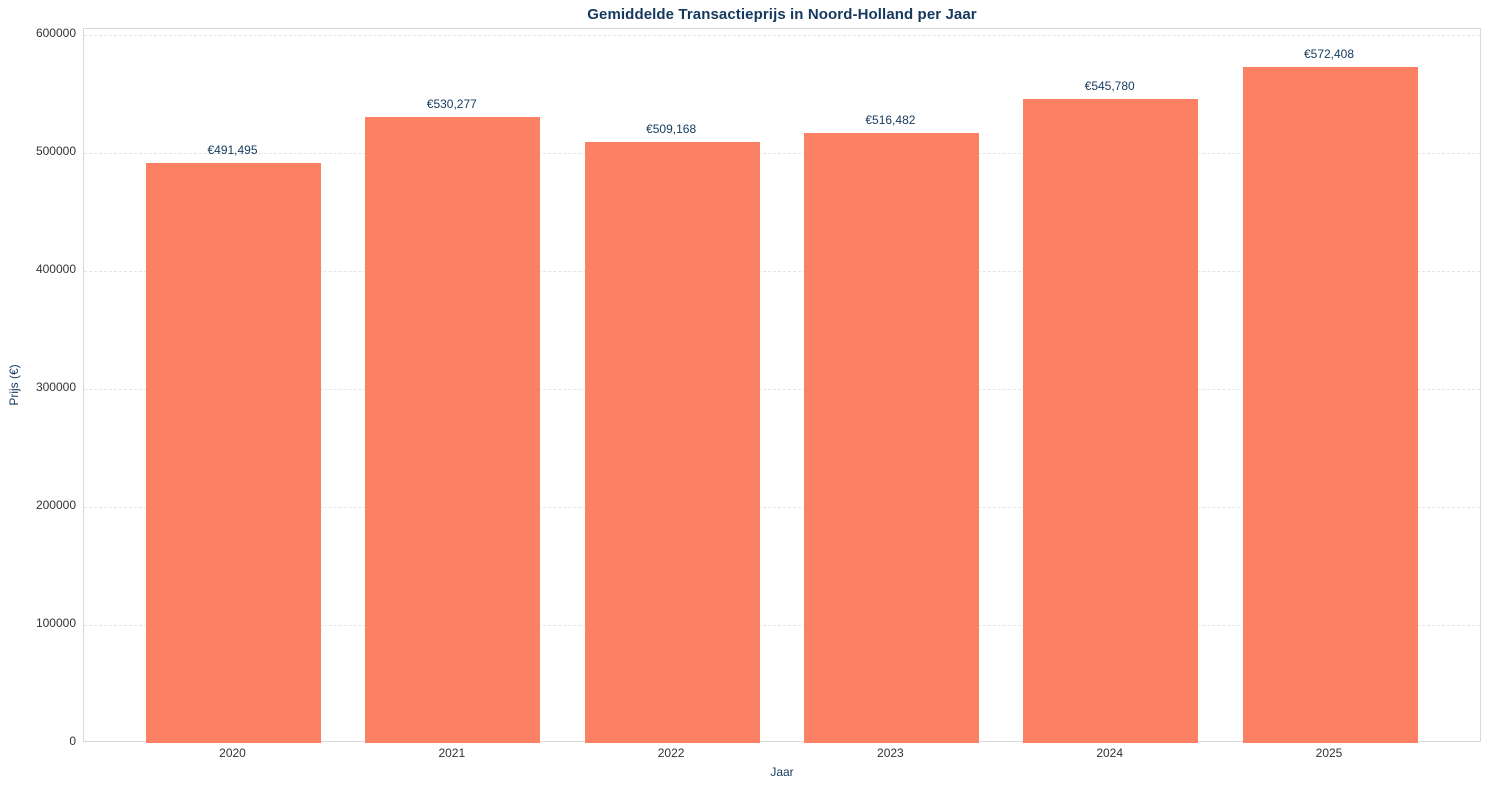 The width and height of the screenshot is (1489, 790). What do you see at coordinates (782, 772) in the screenshot?
I see `x-axis-label: Jaar` at bounding box center [782, 772].